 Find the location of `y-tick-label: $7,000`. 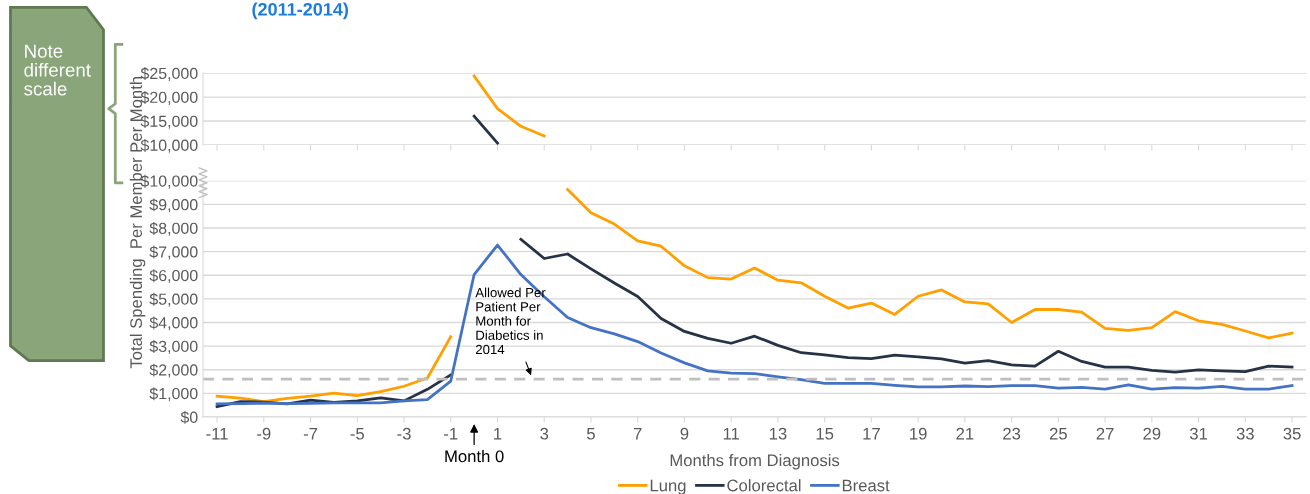

y-tick-label: $7,000 is located at coordinates (173, 252).